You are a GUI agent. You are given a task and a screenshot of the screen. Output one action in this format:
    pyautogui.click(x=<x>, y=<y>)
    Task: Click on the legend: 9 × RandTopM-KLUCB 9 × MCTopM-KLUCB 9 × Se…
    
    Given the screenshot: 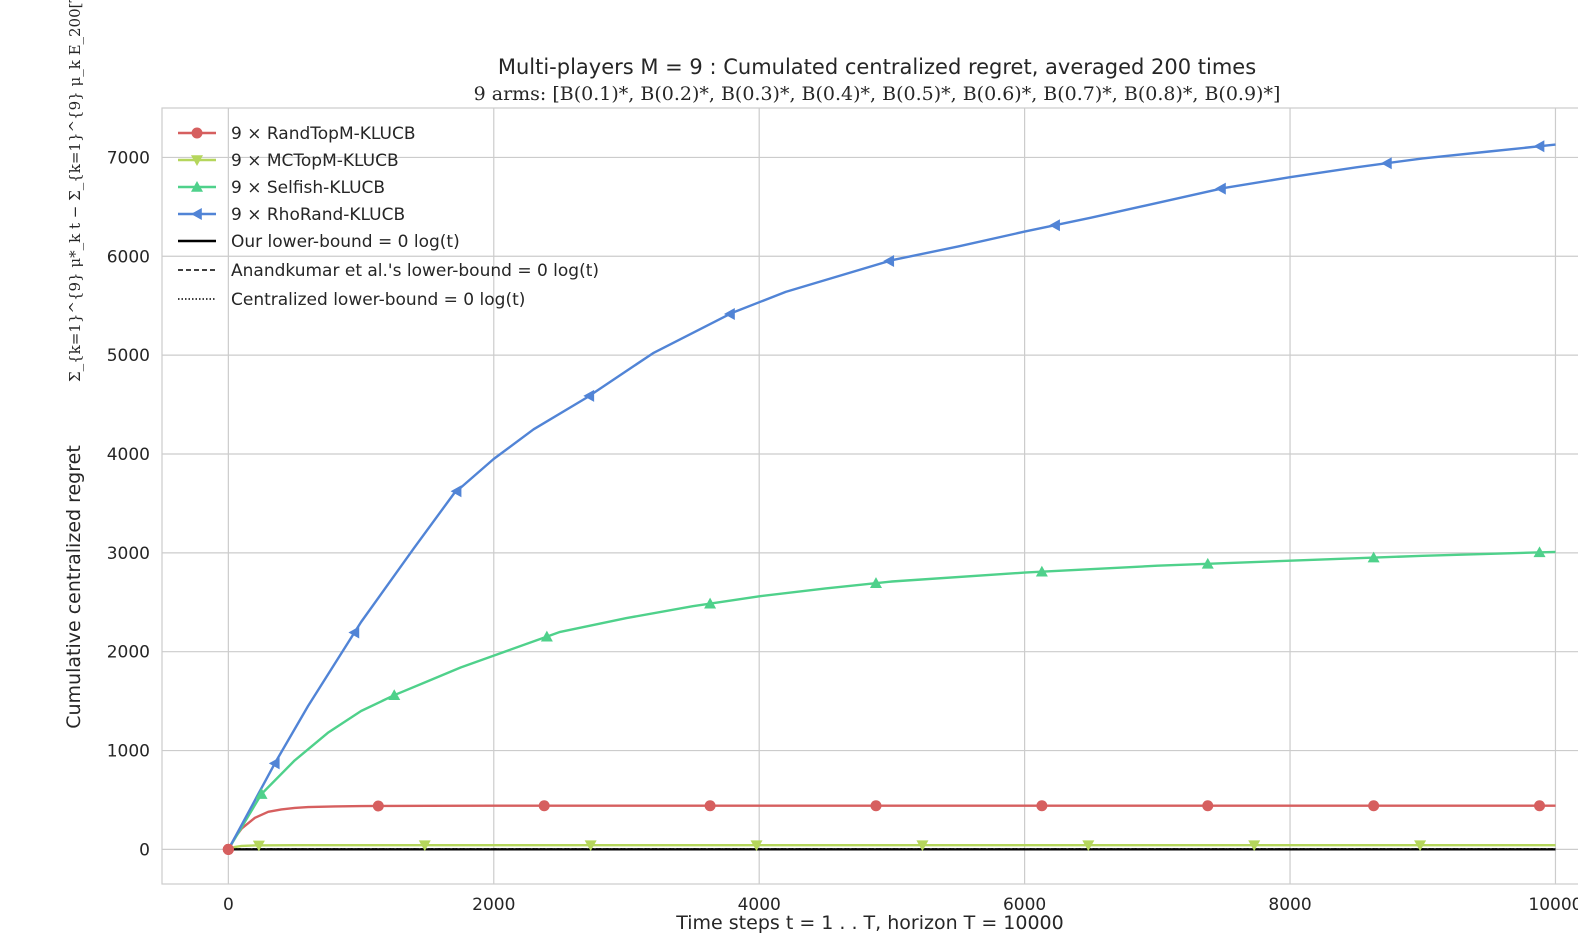 What is the action you would take?
    pyautogui.click(x=388, y=217)
    